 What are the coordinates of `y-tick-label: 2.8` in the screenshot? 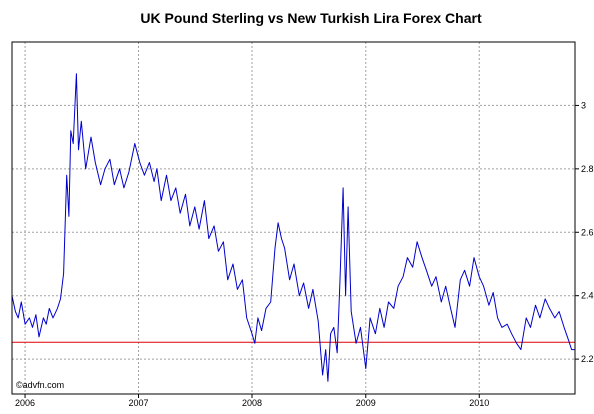 It's located at (587, 169).